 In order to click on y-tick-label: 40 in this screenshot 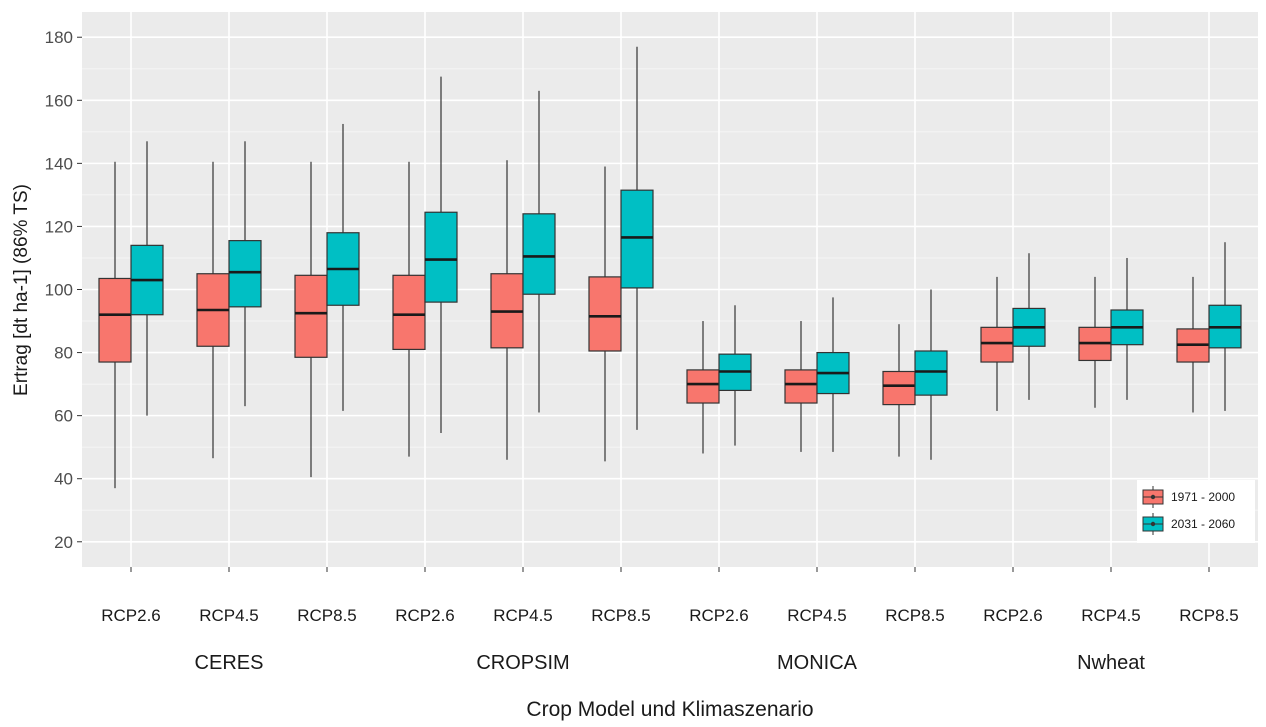, I will do `click(63, 479)`.